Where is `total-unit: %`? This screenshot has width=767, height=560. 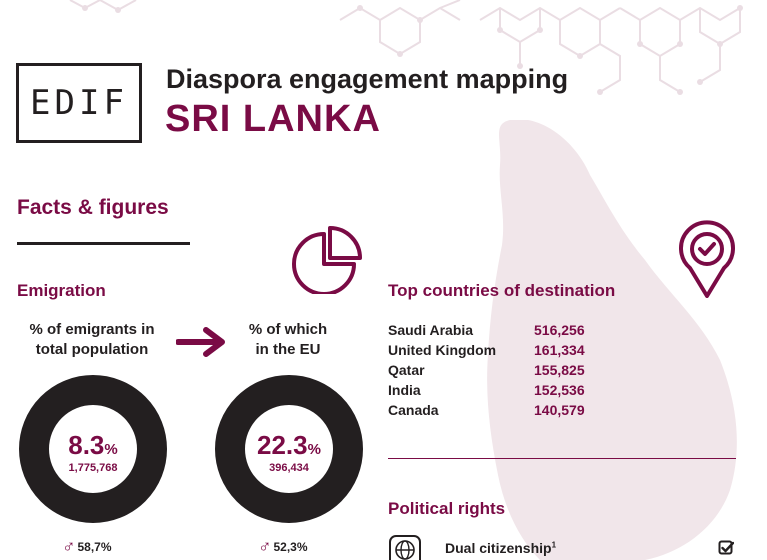
total-unit: % is located at coordinates (111, 449).